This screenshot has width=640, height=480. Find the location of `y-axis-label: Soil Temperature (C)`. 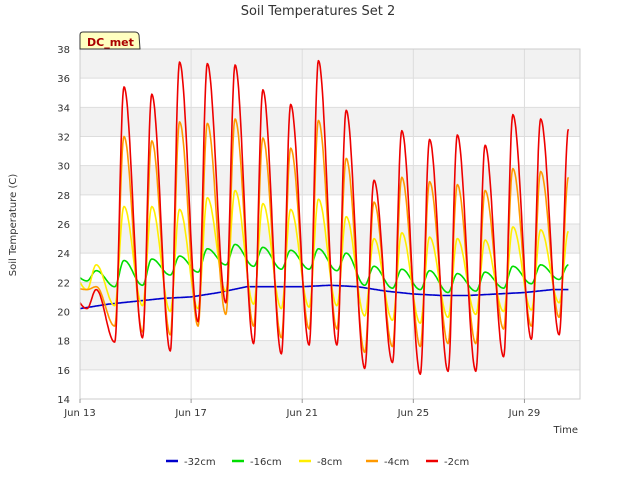

y-axis-label: Soil Temperature (C) is located at coordinates (13, 225).